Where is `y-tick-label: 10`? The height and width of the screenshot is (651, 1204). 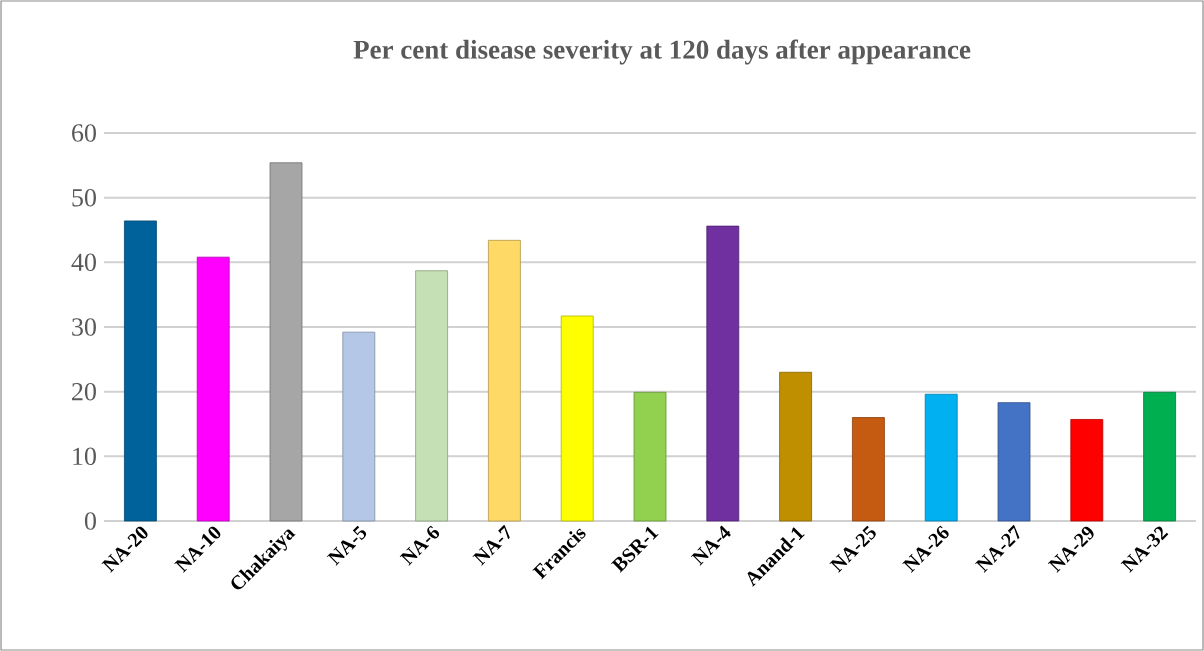
y-tick-label: 10 is located at coordinates (84, 456).